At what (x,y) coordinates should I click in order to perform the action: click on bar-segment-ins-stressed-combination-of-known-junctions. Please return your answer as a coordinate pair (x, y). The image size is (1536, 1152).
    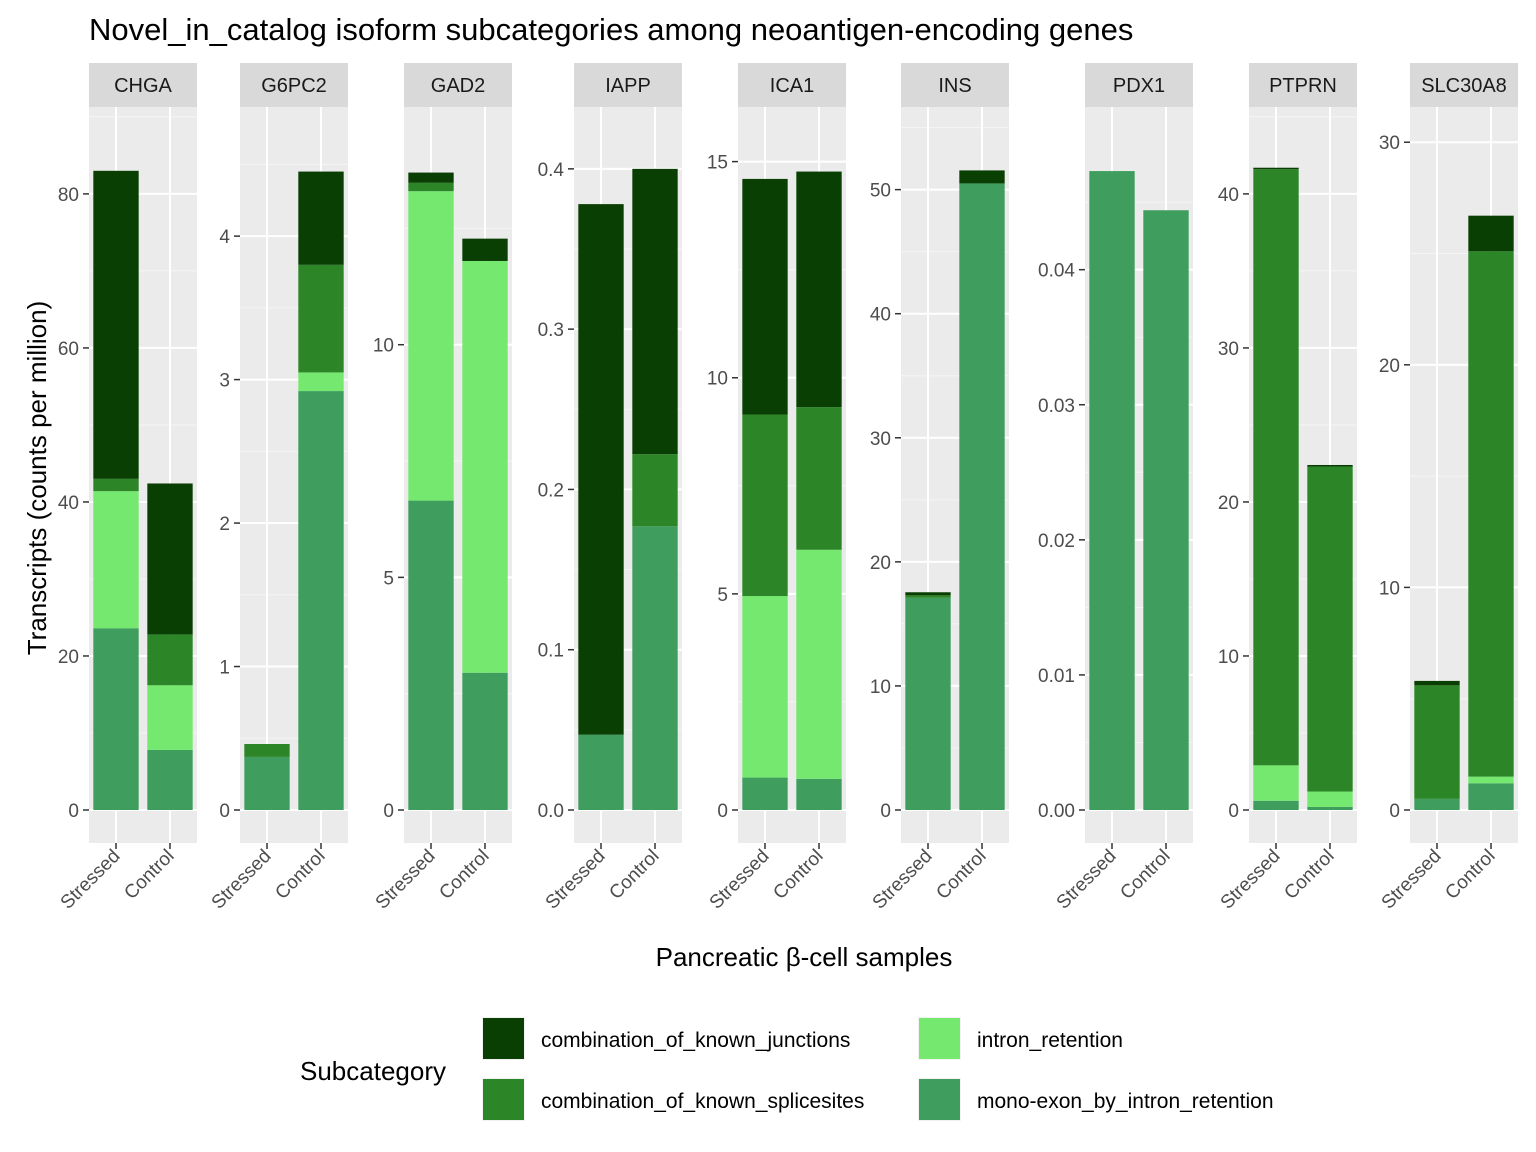
    Looking at the image, I should click on (928, 594).